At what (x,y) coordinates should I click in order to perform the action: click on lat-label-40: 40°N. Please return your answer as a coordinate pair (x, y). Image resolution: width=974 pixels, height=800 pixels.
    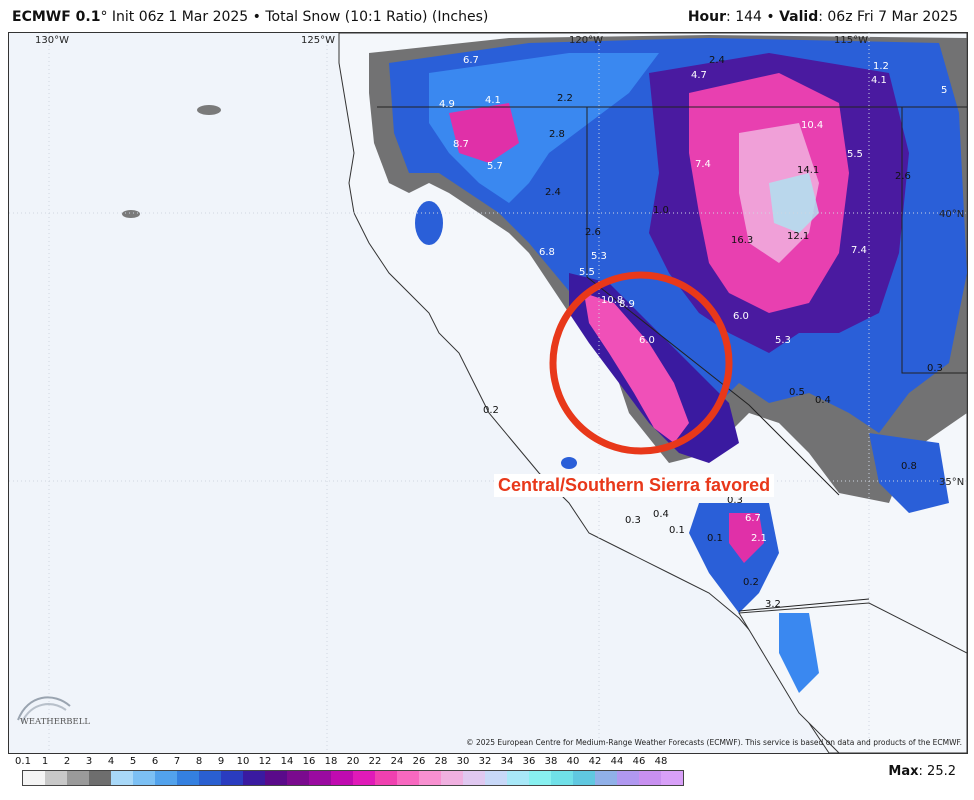
    Looking at the image, I should click on (951, 214).